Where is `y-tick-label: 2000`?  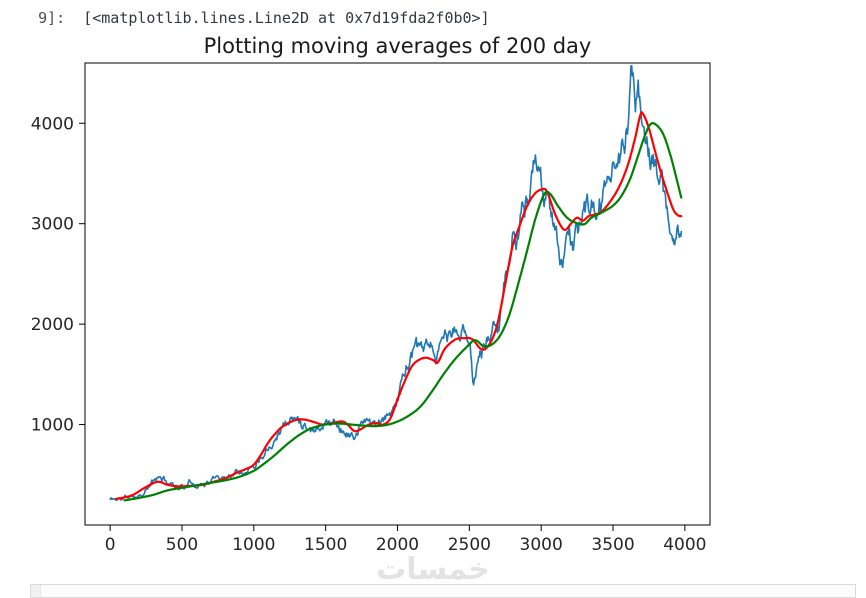
y-tick-label: 2000 is located at coordinates (52, 325).